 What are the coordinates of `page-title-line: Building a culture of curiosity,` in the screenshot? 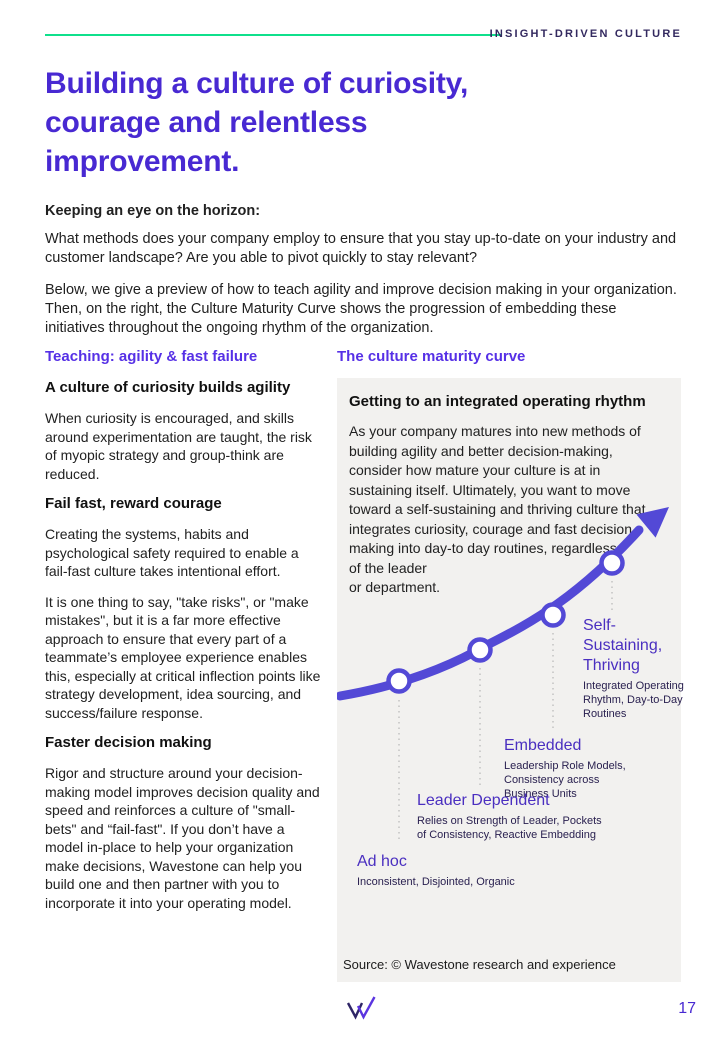 It's located at (257, 83).